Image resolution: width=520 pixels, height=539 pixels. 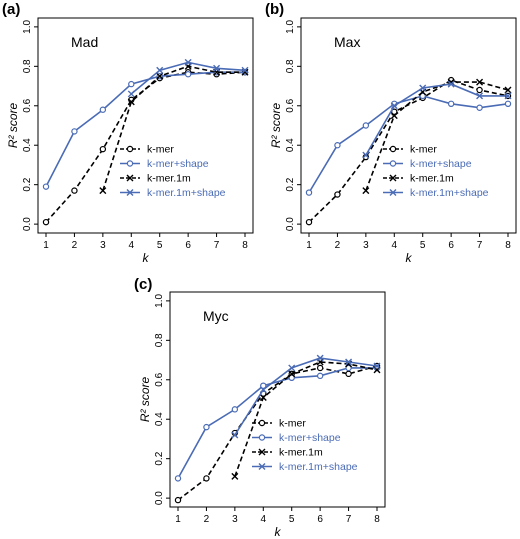 I want to click on panel-label: (a), so click(x=11, y=9).